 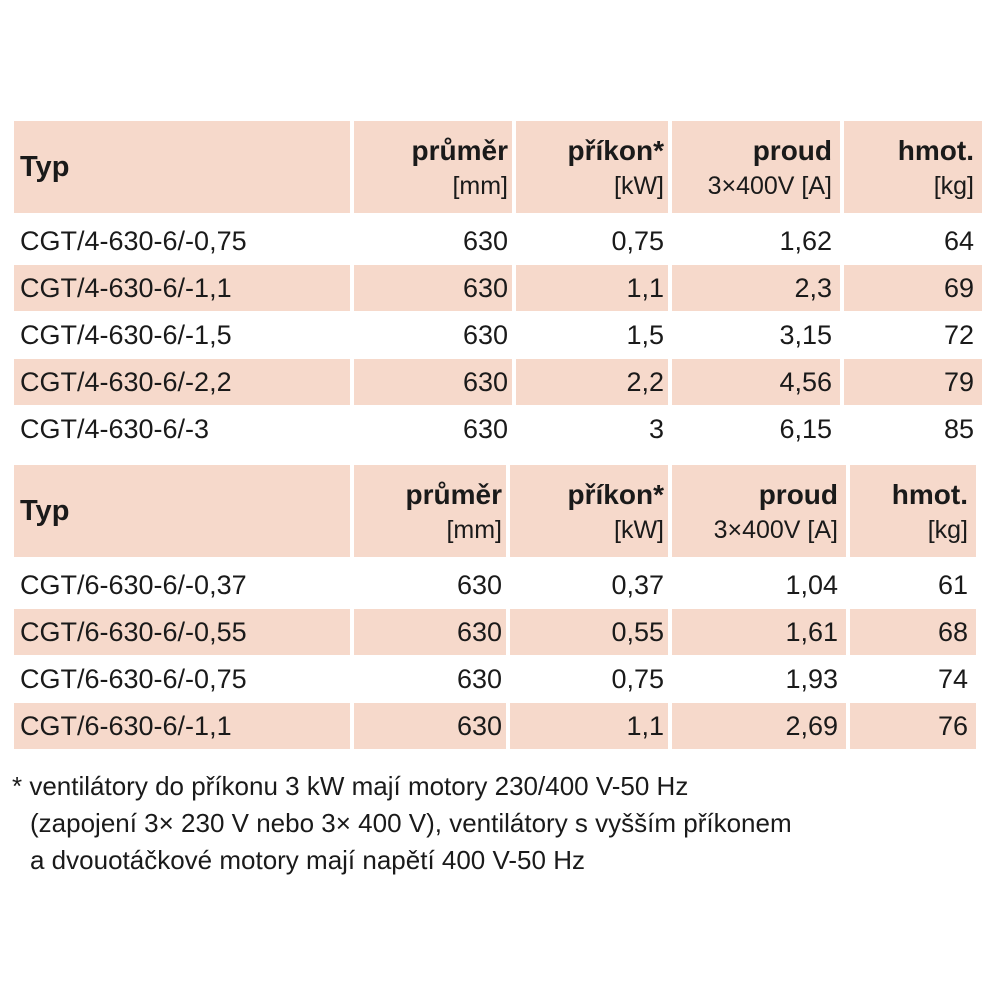 I want to click on cell-hmot: 69, so click(x=913, y=288).